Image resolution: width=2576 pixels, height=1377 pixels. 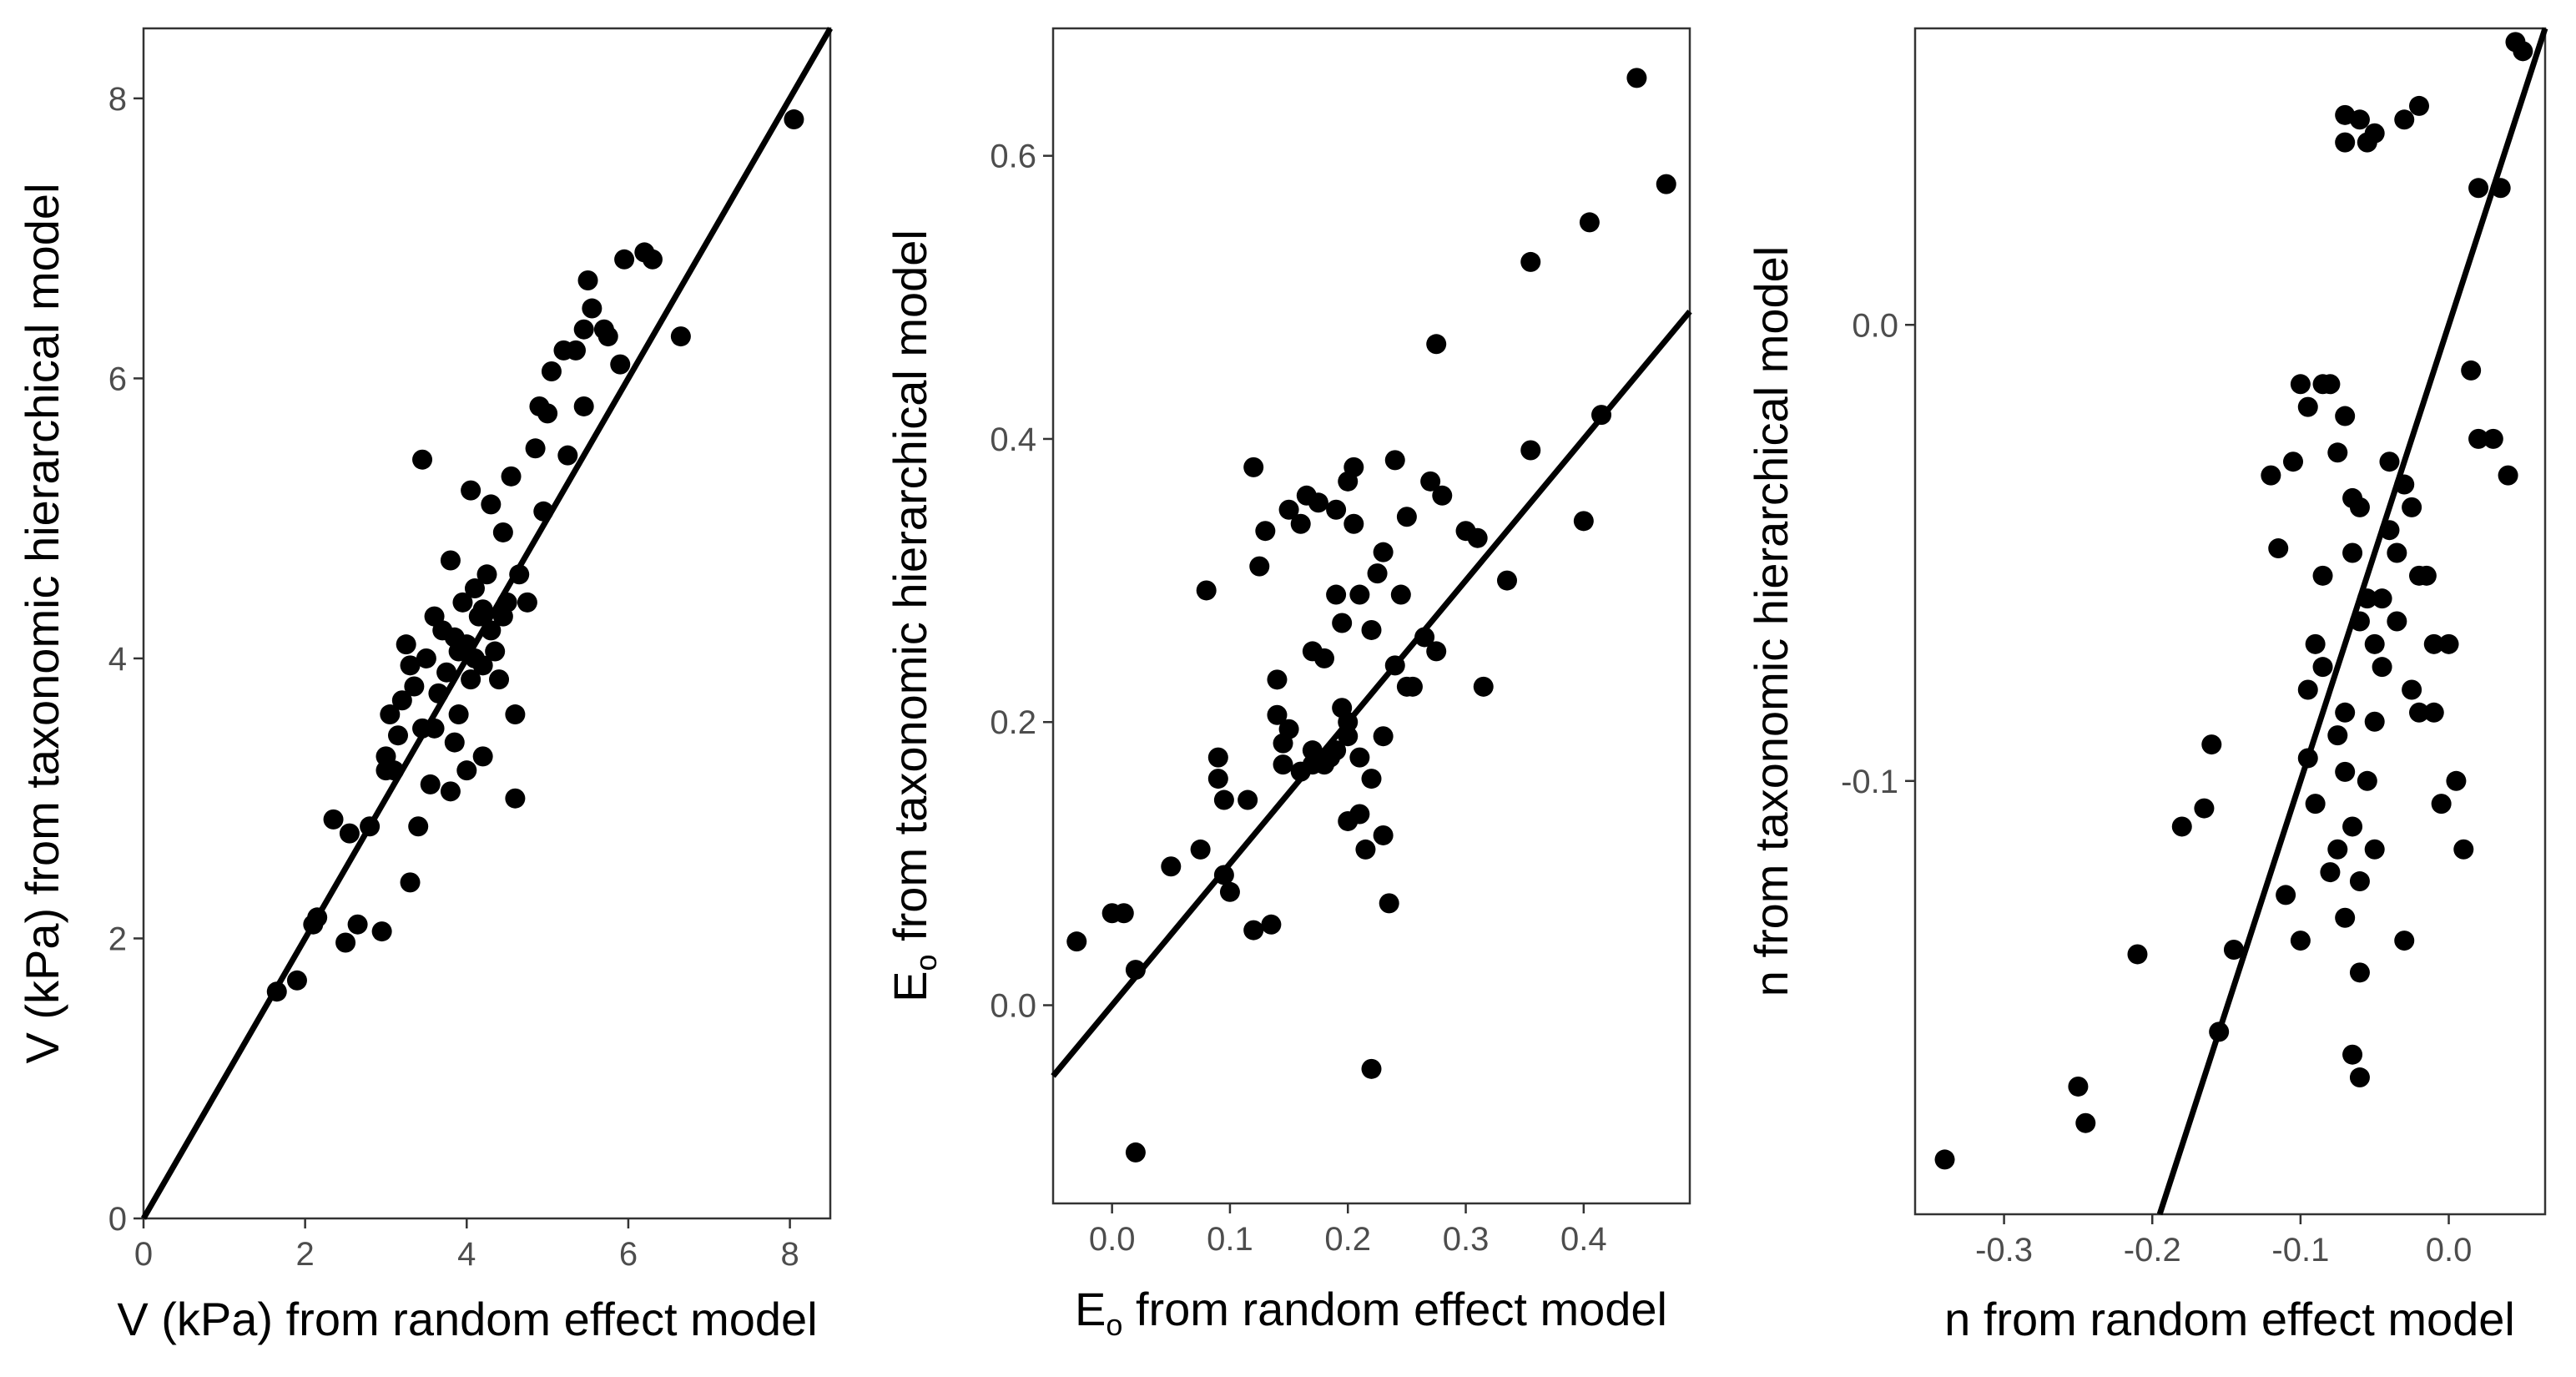 What do you see at coordinates (2004, 1250) in the screenshot?
I see `x-tick-label: -0.3` at bounding box center [2004, 1250].